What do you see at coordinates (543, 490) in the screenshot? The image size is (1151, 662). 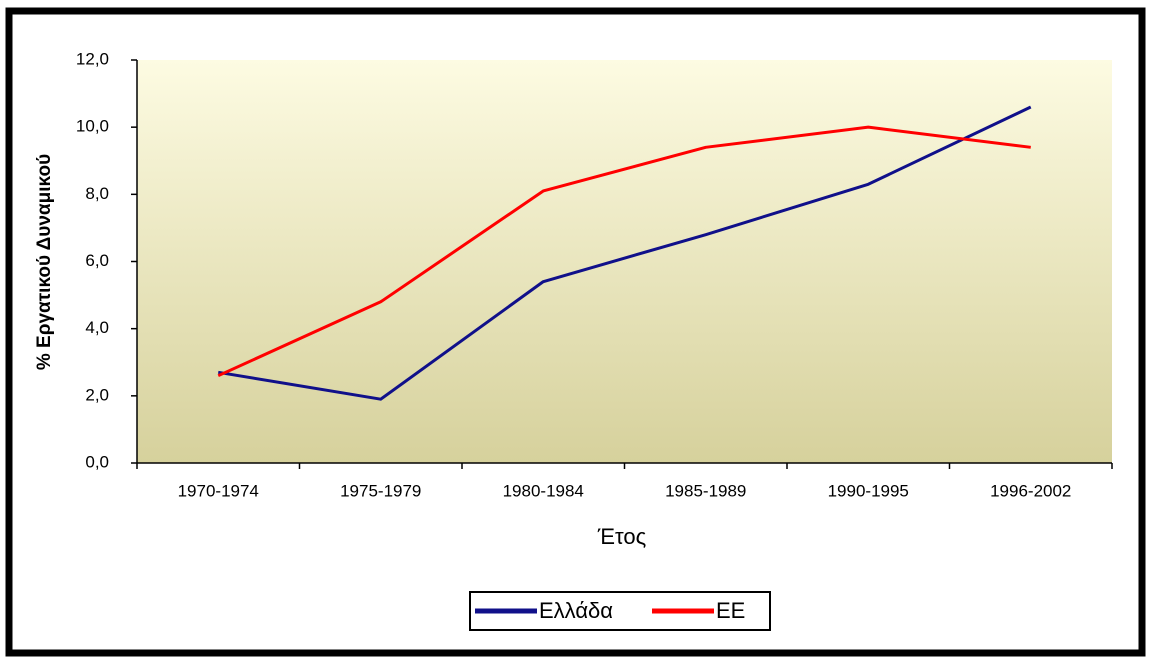 I see `x-tick-label: 1980-1984` at bounding box center [543, 490].